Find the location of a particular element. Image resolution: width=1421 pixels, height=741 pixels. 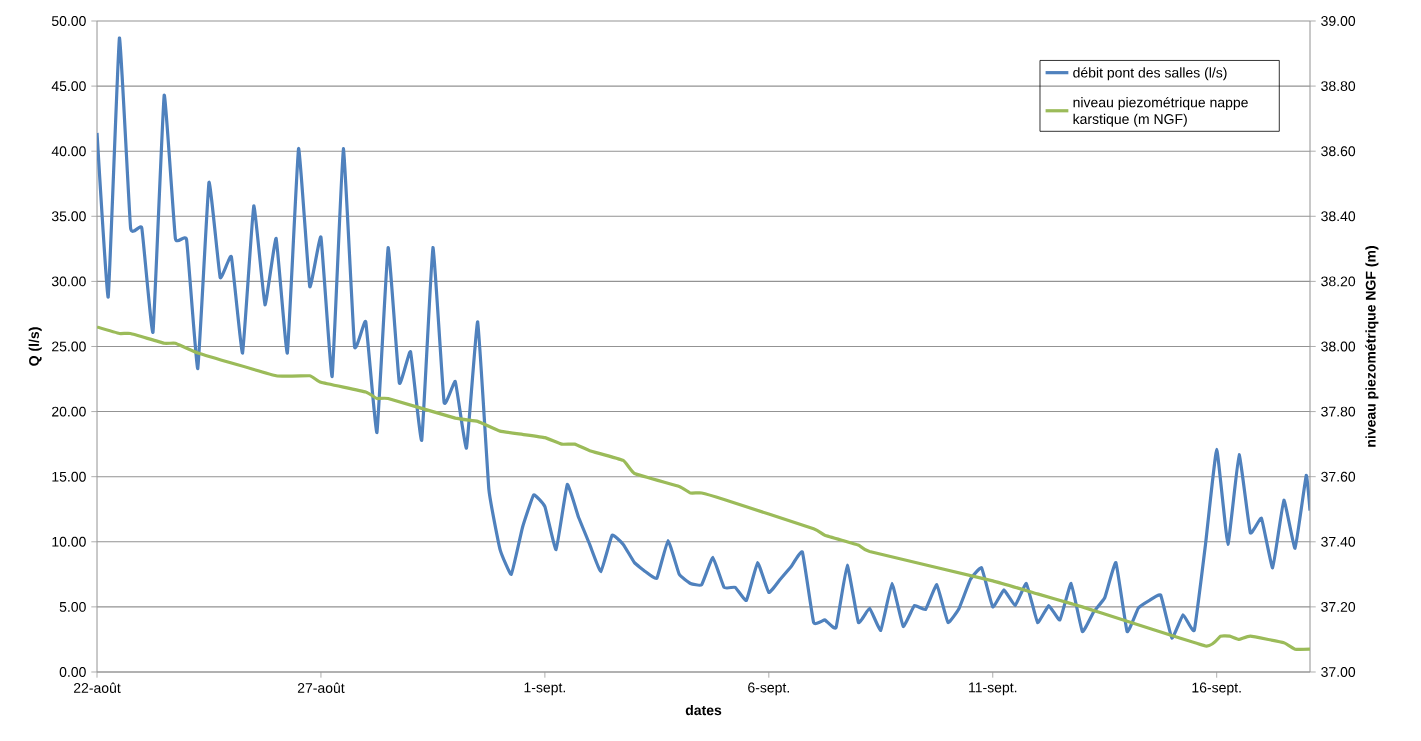

x-tick-label: 16-sept. is located at coordinates (1216, 689).